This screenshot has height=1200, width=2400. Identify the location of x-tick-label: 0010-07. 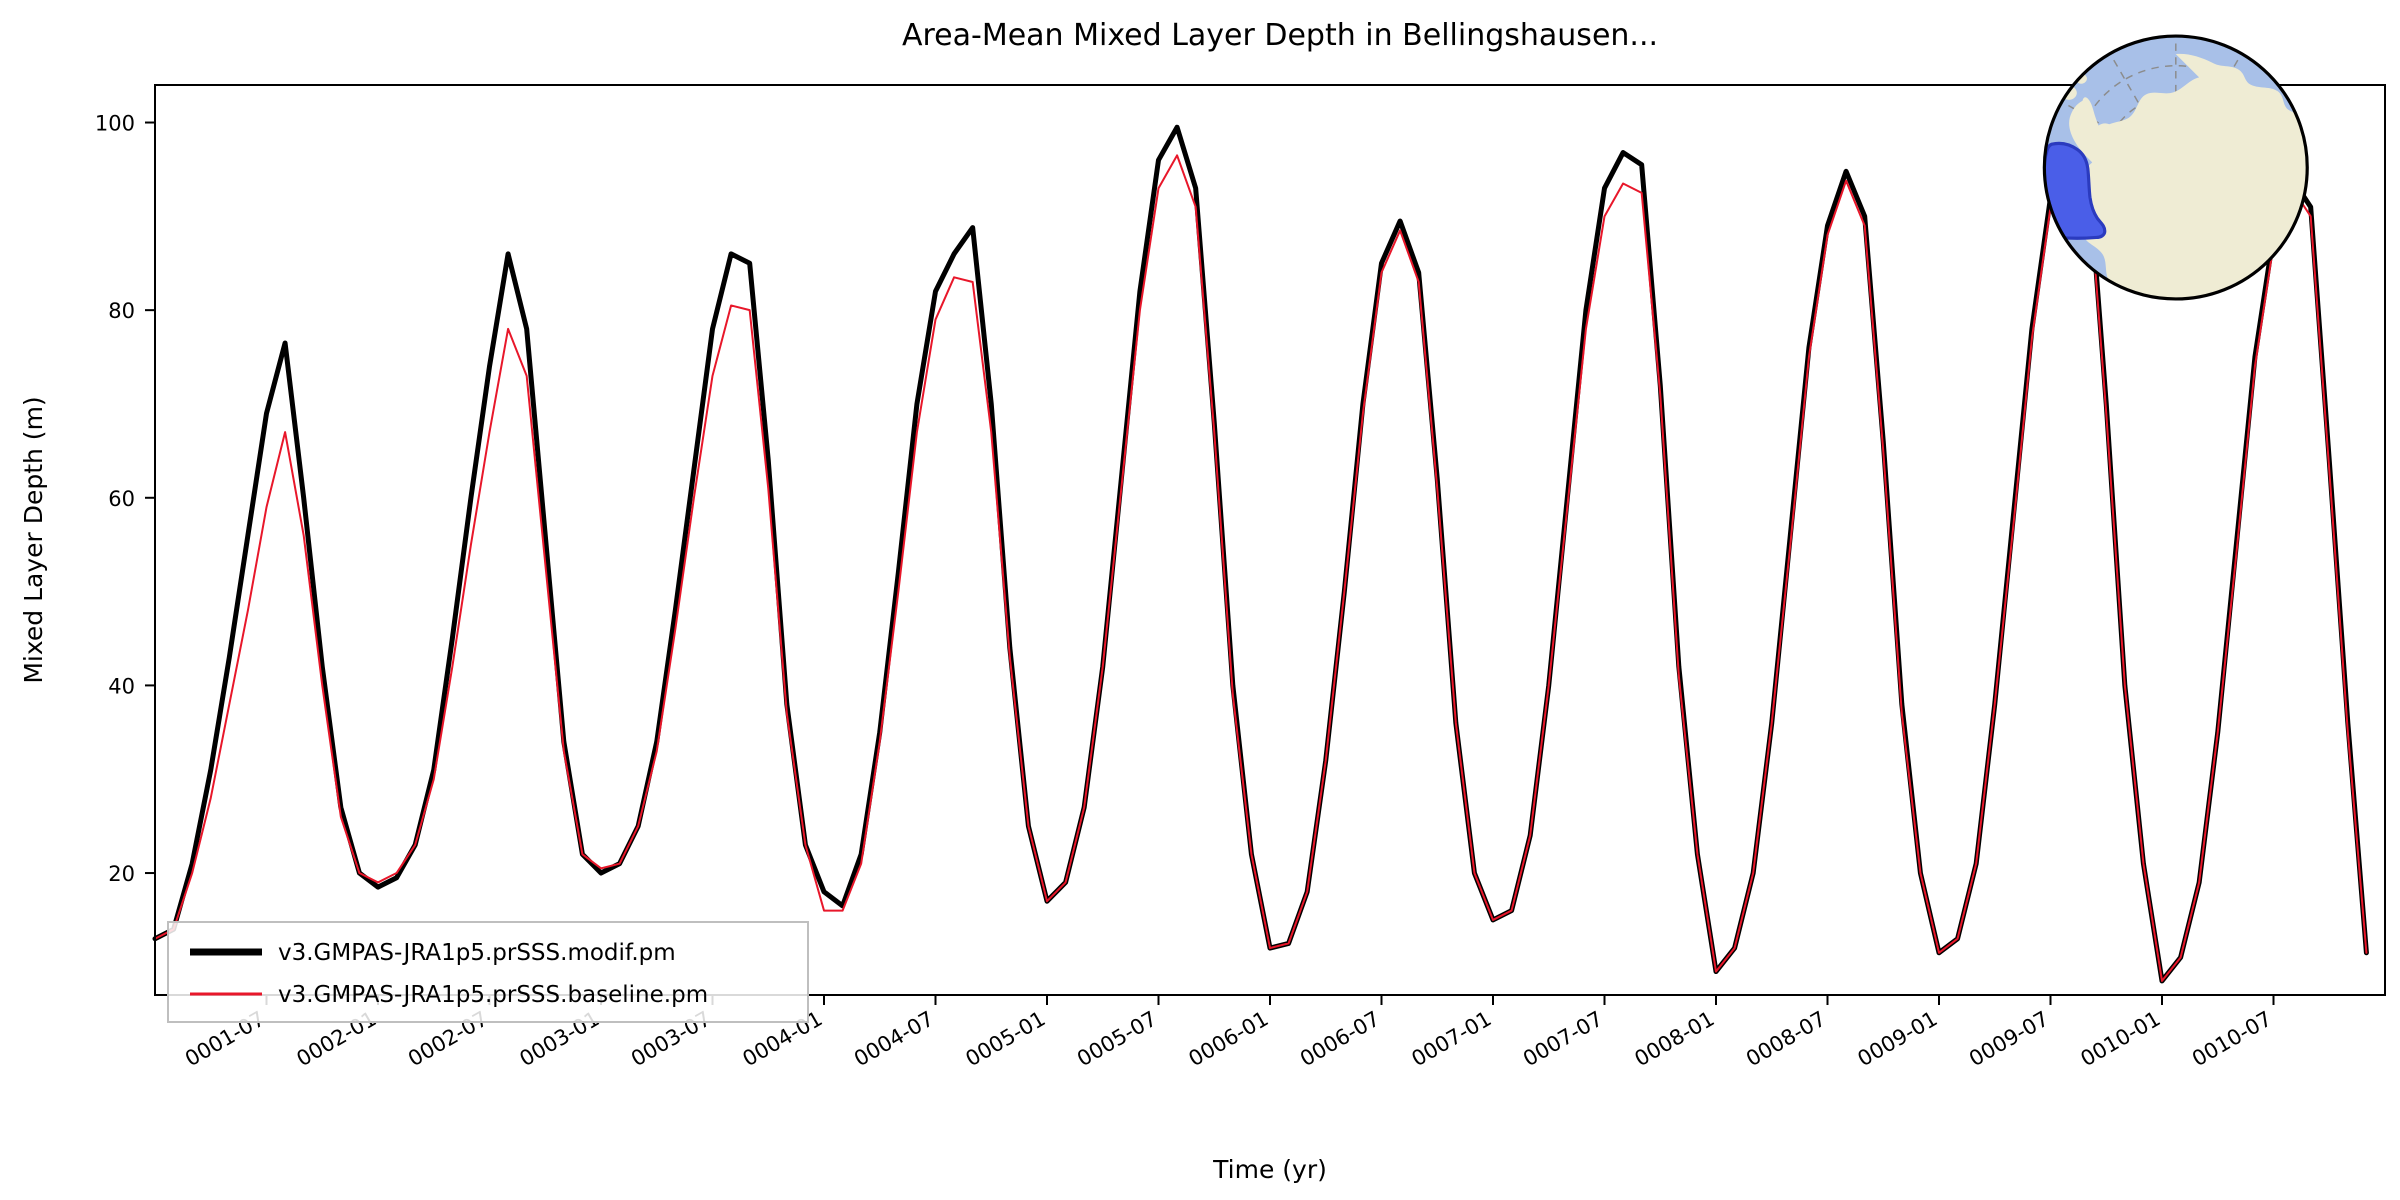
(2232, 1039).